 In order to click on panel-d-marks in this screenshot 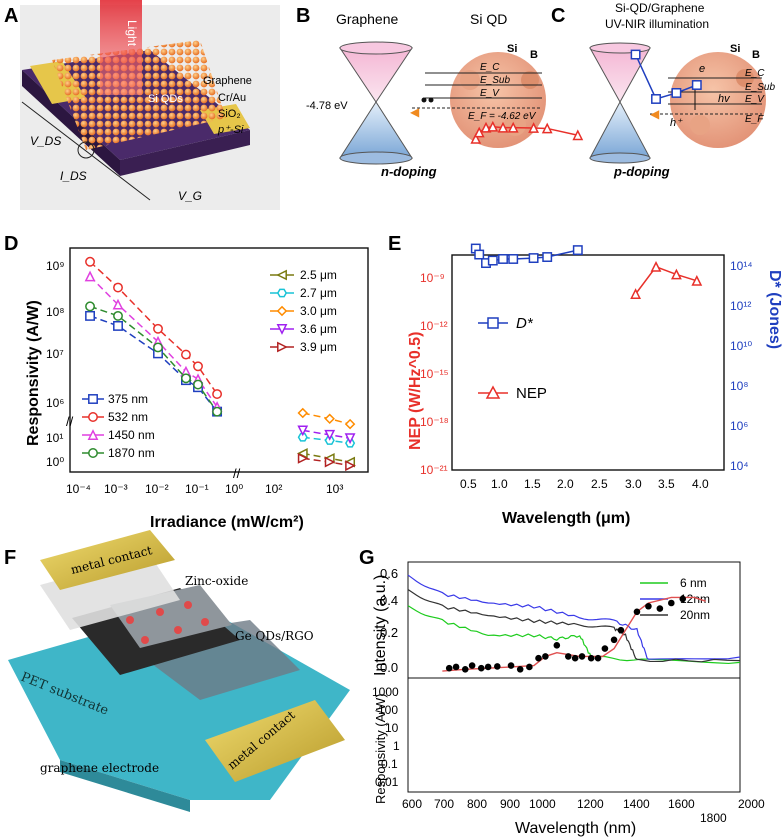, I will do `click(219, 364)`.